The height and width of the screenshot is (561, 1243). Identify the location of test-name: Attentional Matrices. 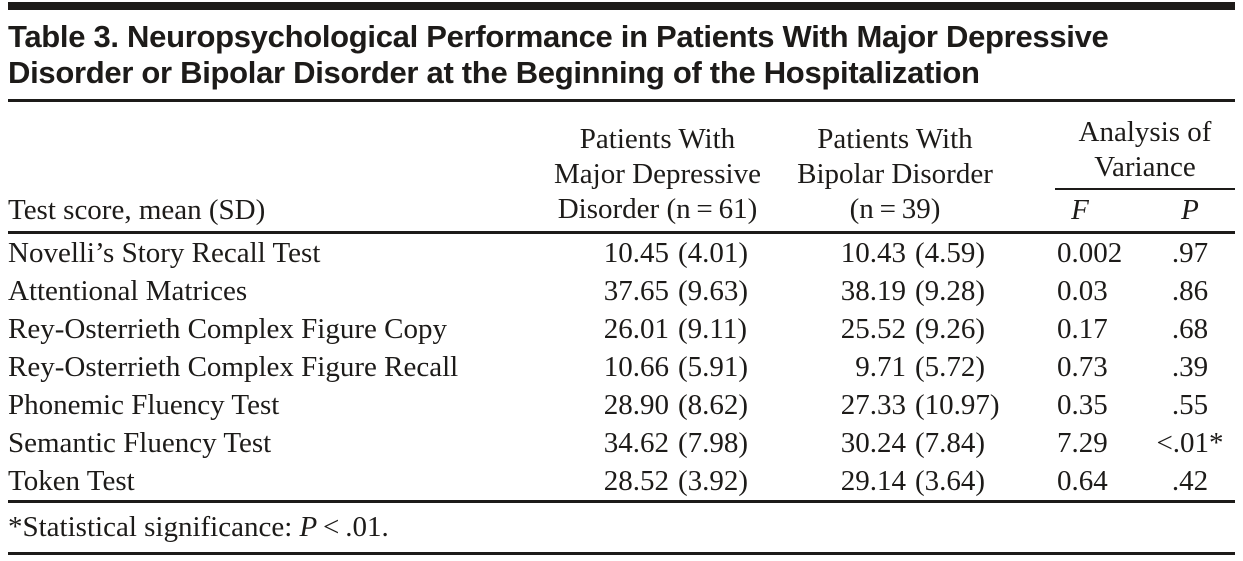
(128, 290).